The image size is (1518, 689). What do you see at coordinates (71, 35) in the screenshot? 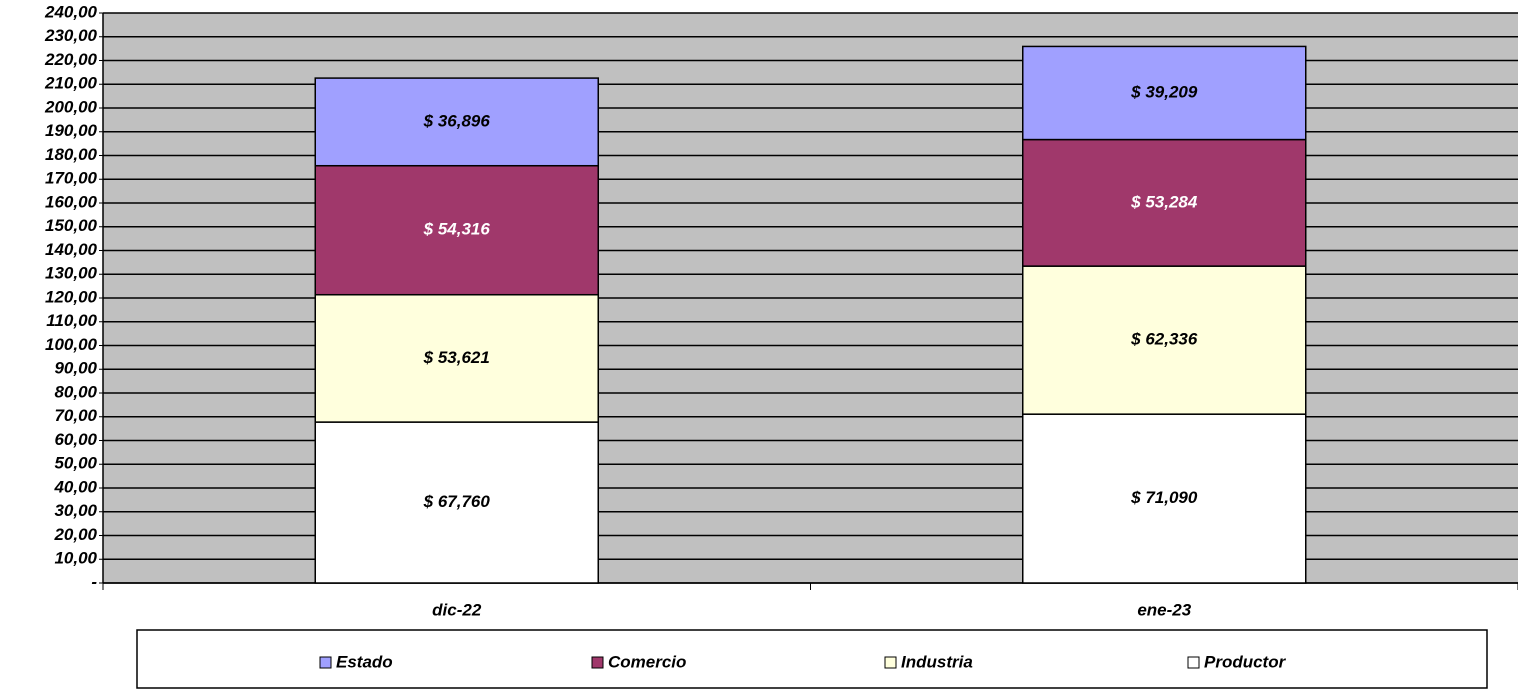
I see `y-tick-label: 230,00` at bounding box center [71, 35].